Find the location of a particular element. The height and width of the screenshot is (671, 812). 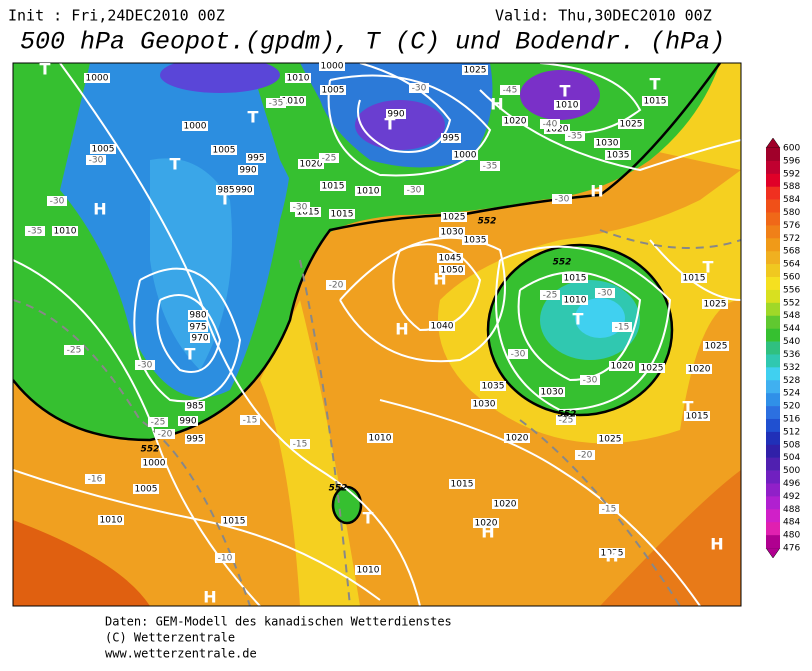

pressure-label: 995 is located at coordinates (255, 159).